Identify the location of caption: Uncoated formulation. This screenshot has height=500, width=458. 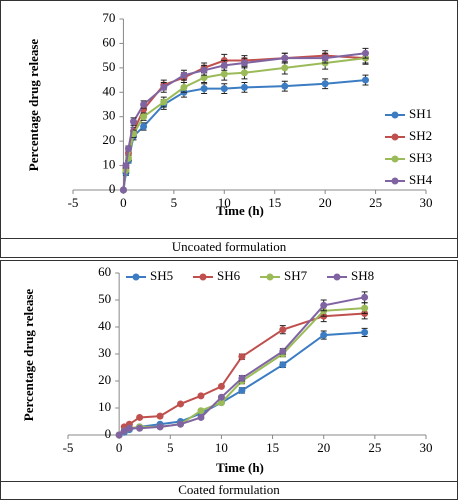
(229, 246).